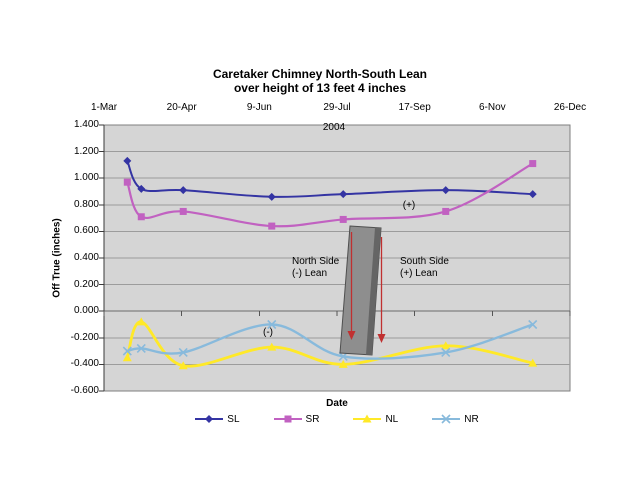 This screenshot has width=640, height=494. I want to click on series-NL, so click(330, 343).